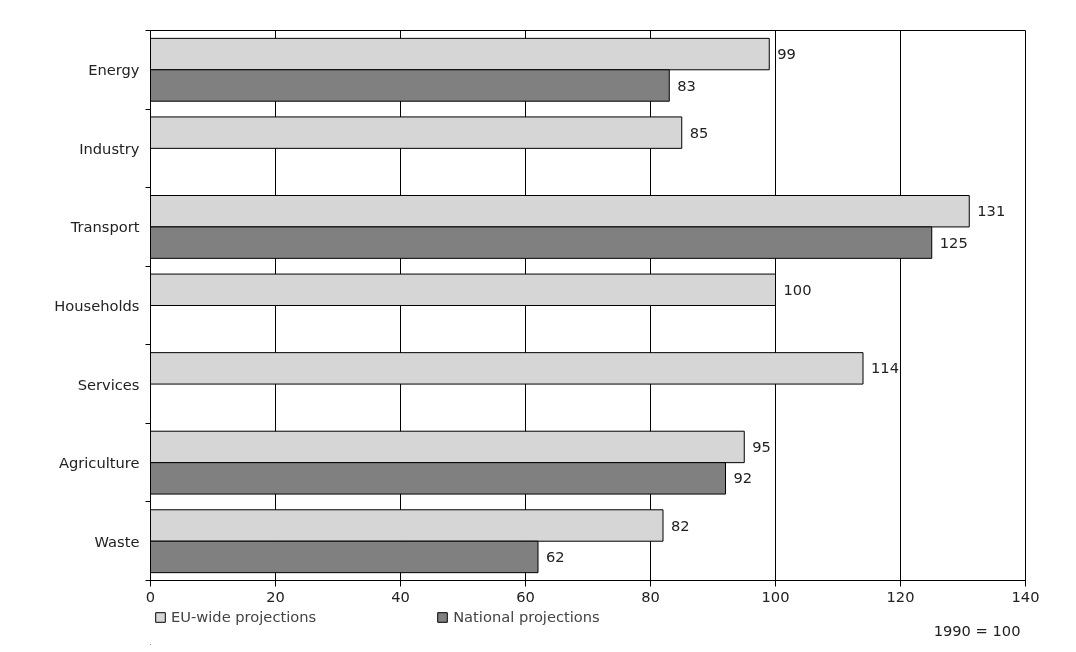 The width and height of the screenshot is (1076, 652). I want to click on data-label: 82, so click(680, 525).